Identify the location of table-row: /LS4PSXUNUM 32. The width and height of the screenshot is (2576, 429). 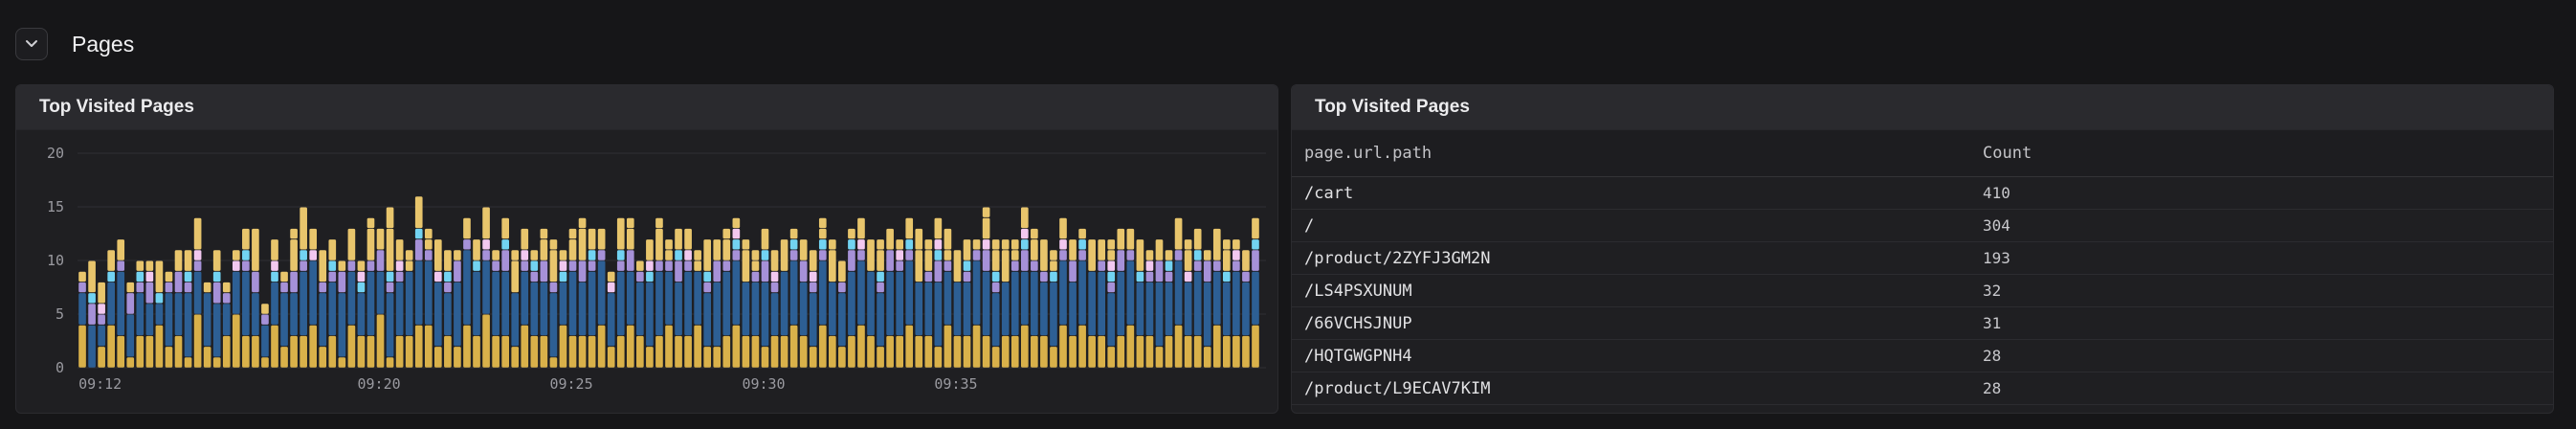
(1922, 291).